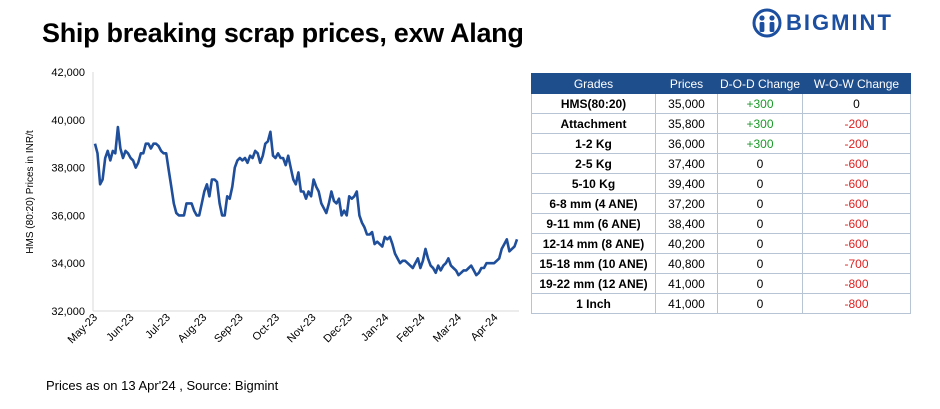  What do you see at coordinates (302, 329) in the screenshot?
I see `x-tick-label: Nov-23` at bounding box center [302, 329].